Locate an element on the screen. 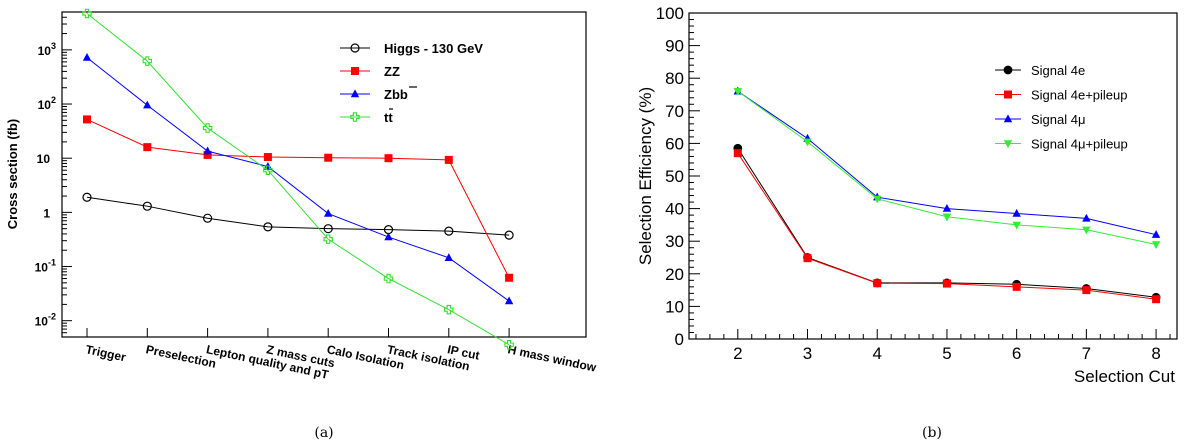  y-tick-label: 50 is located at coordinates (674, 176).